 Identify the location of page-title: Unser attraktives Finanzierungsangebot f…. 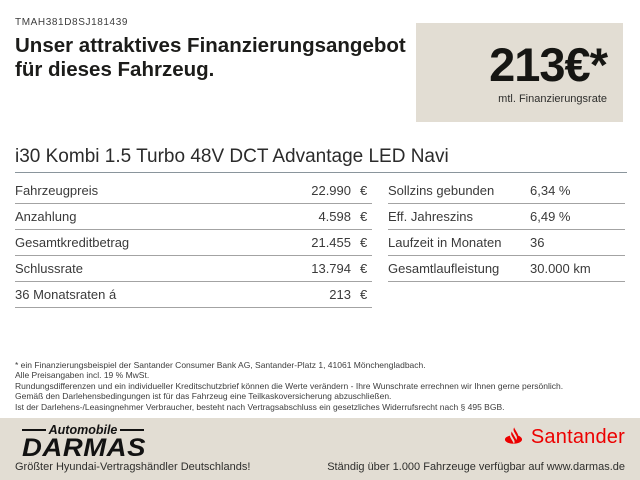
(210, 58).